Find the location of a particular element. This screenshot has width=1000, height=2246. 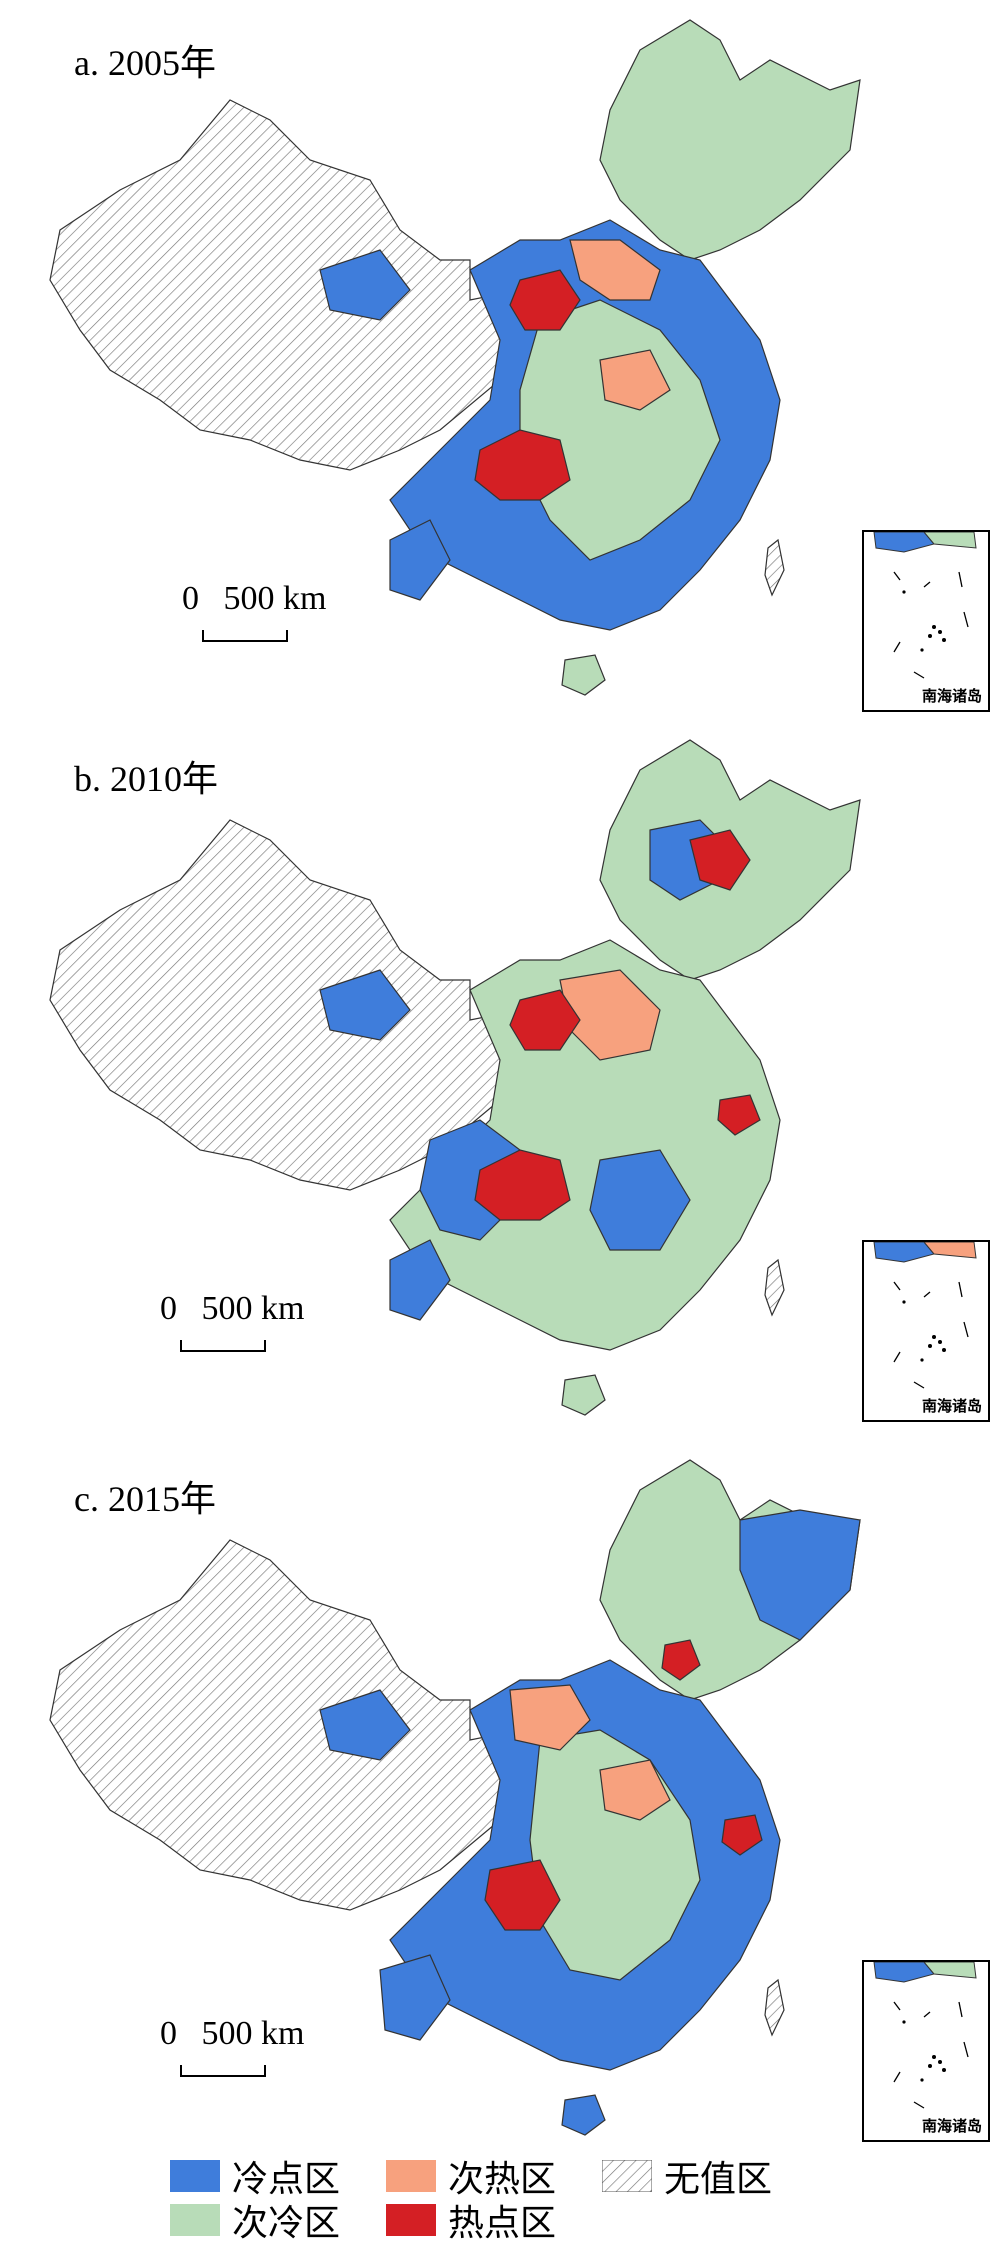

legend-item-no-value: 无值区 is located at coordinates (687, 2176).